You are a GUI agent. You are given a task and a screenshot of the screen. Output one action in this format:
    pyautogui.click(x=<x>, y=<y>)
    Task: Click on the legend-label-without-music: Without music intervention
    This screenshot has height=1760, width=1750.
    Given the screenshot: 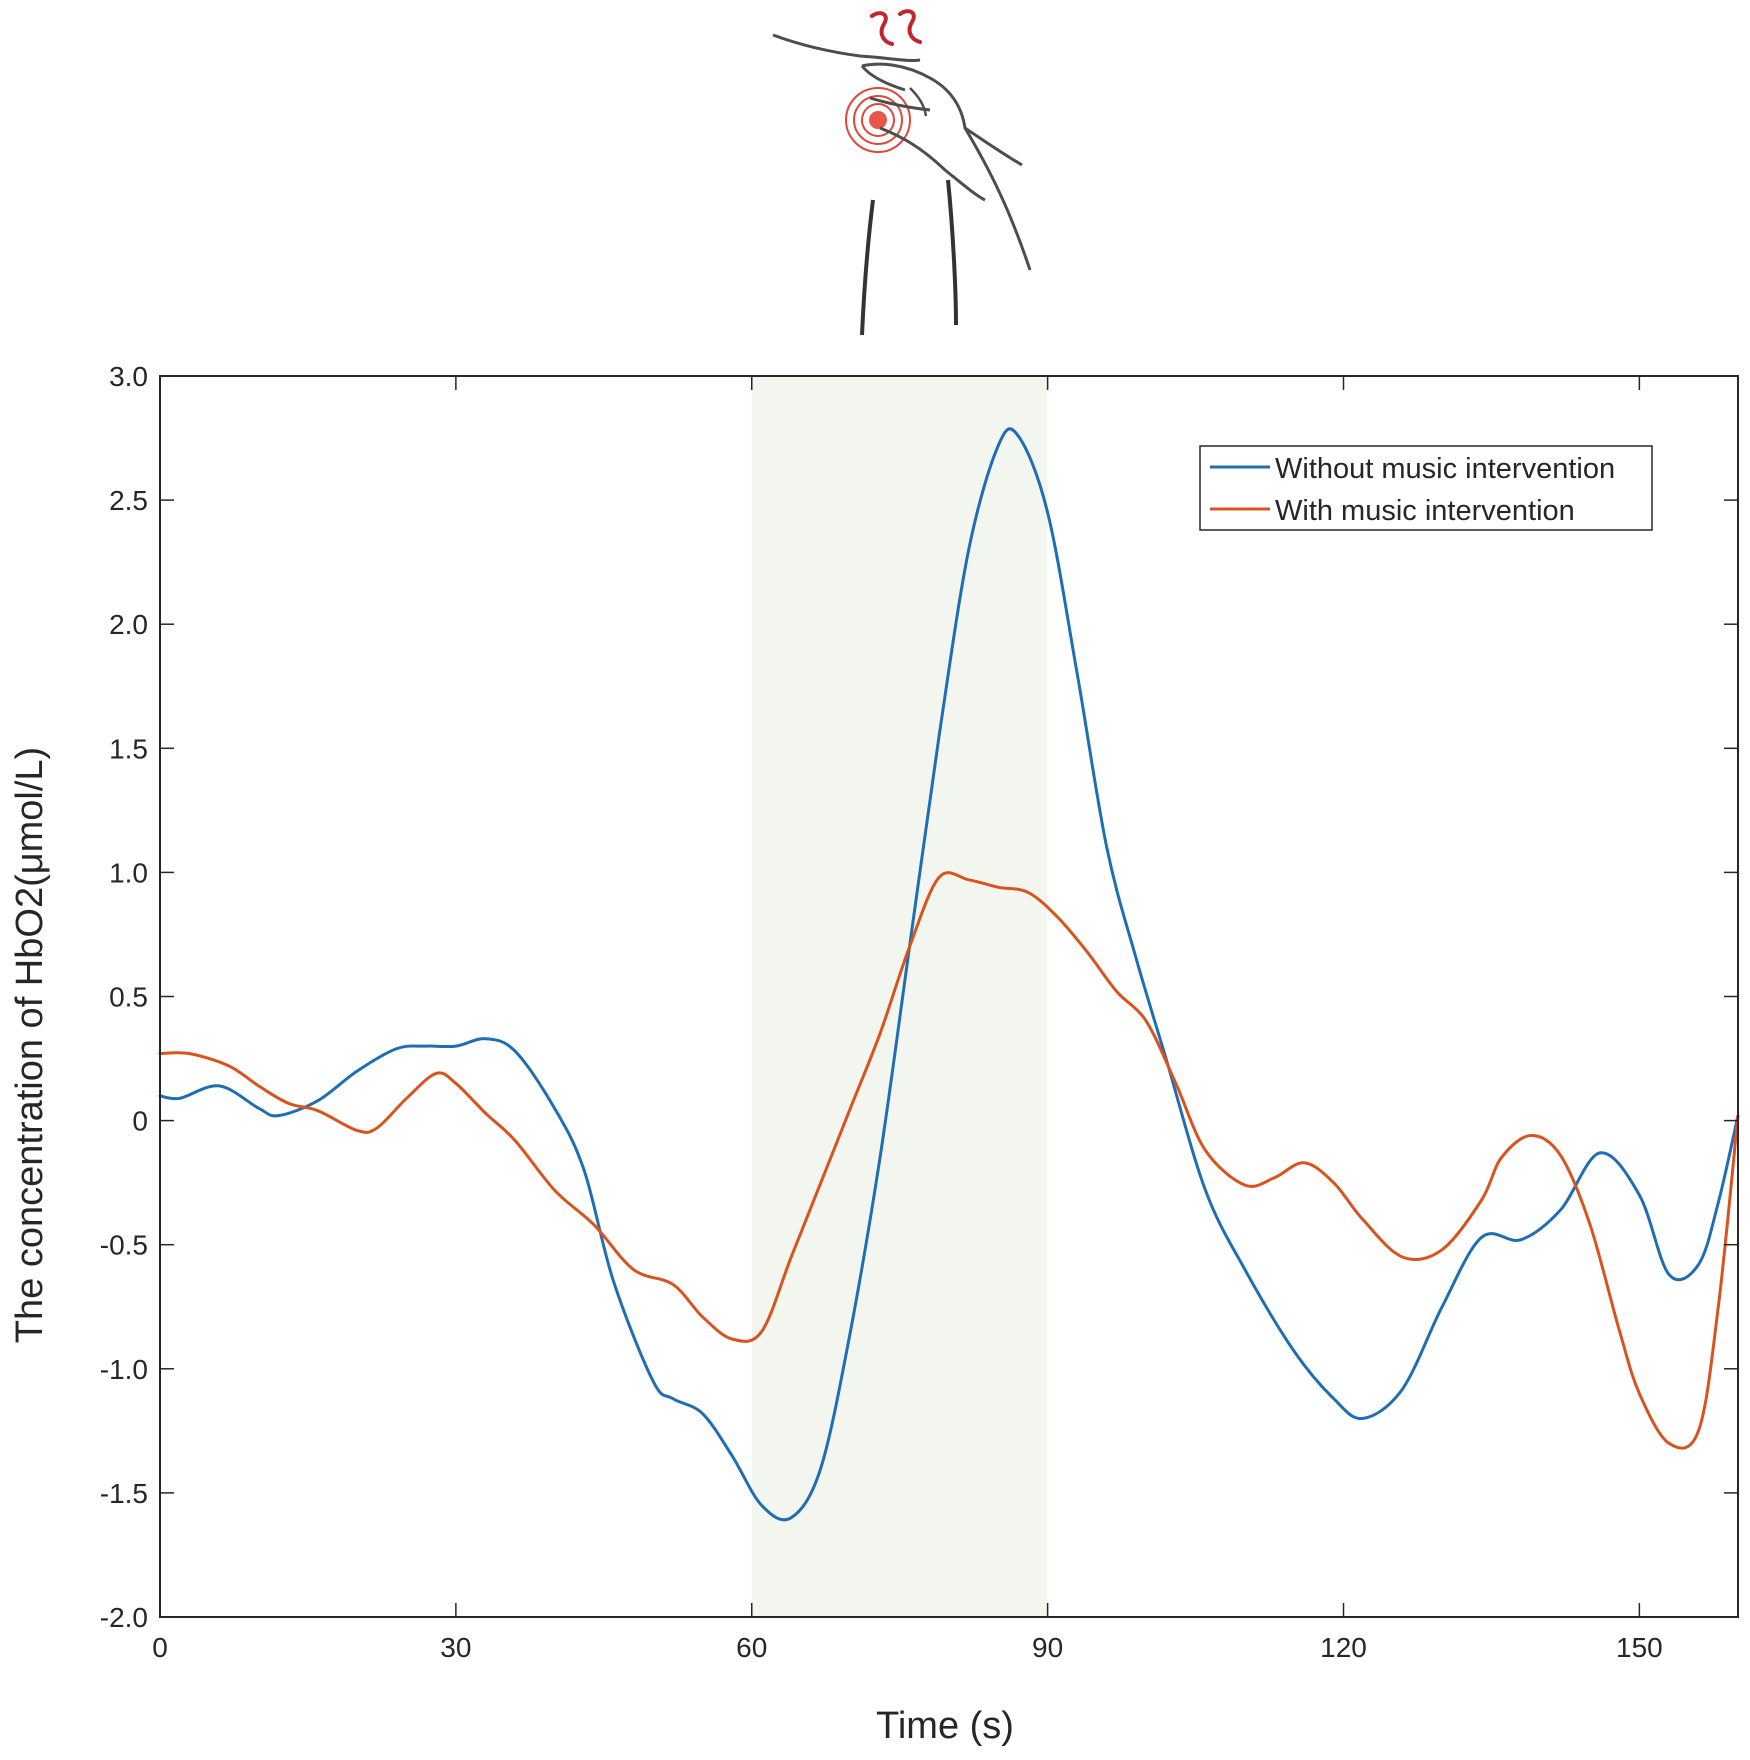 What is the action you would take?
    pyautogui.click(x=1445, y=469)
    